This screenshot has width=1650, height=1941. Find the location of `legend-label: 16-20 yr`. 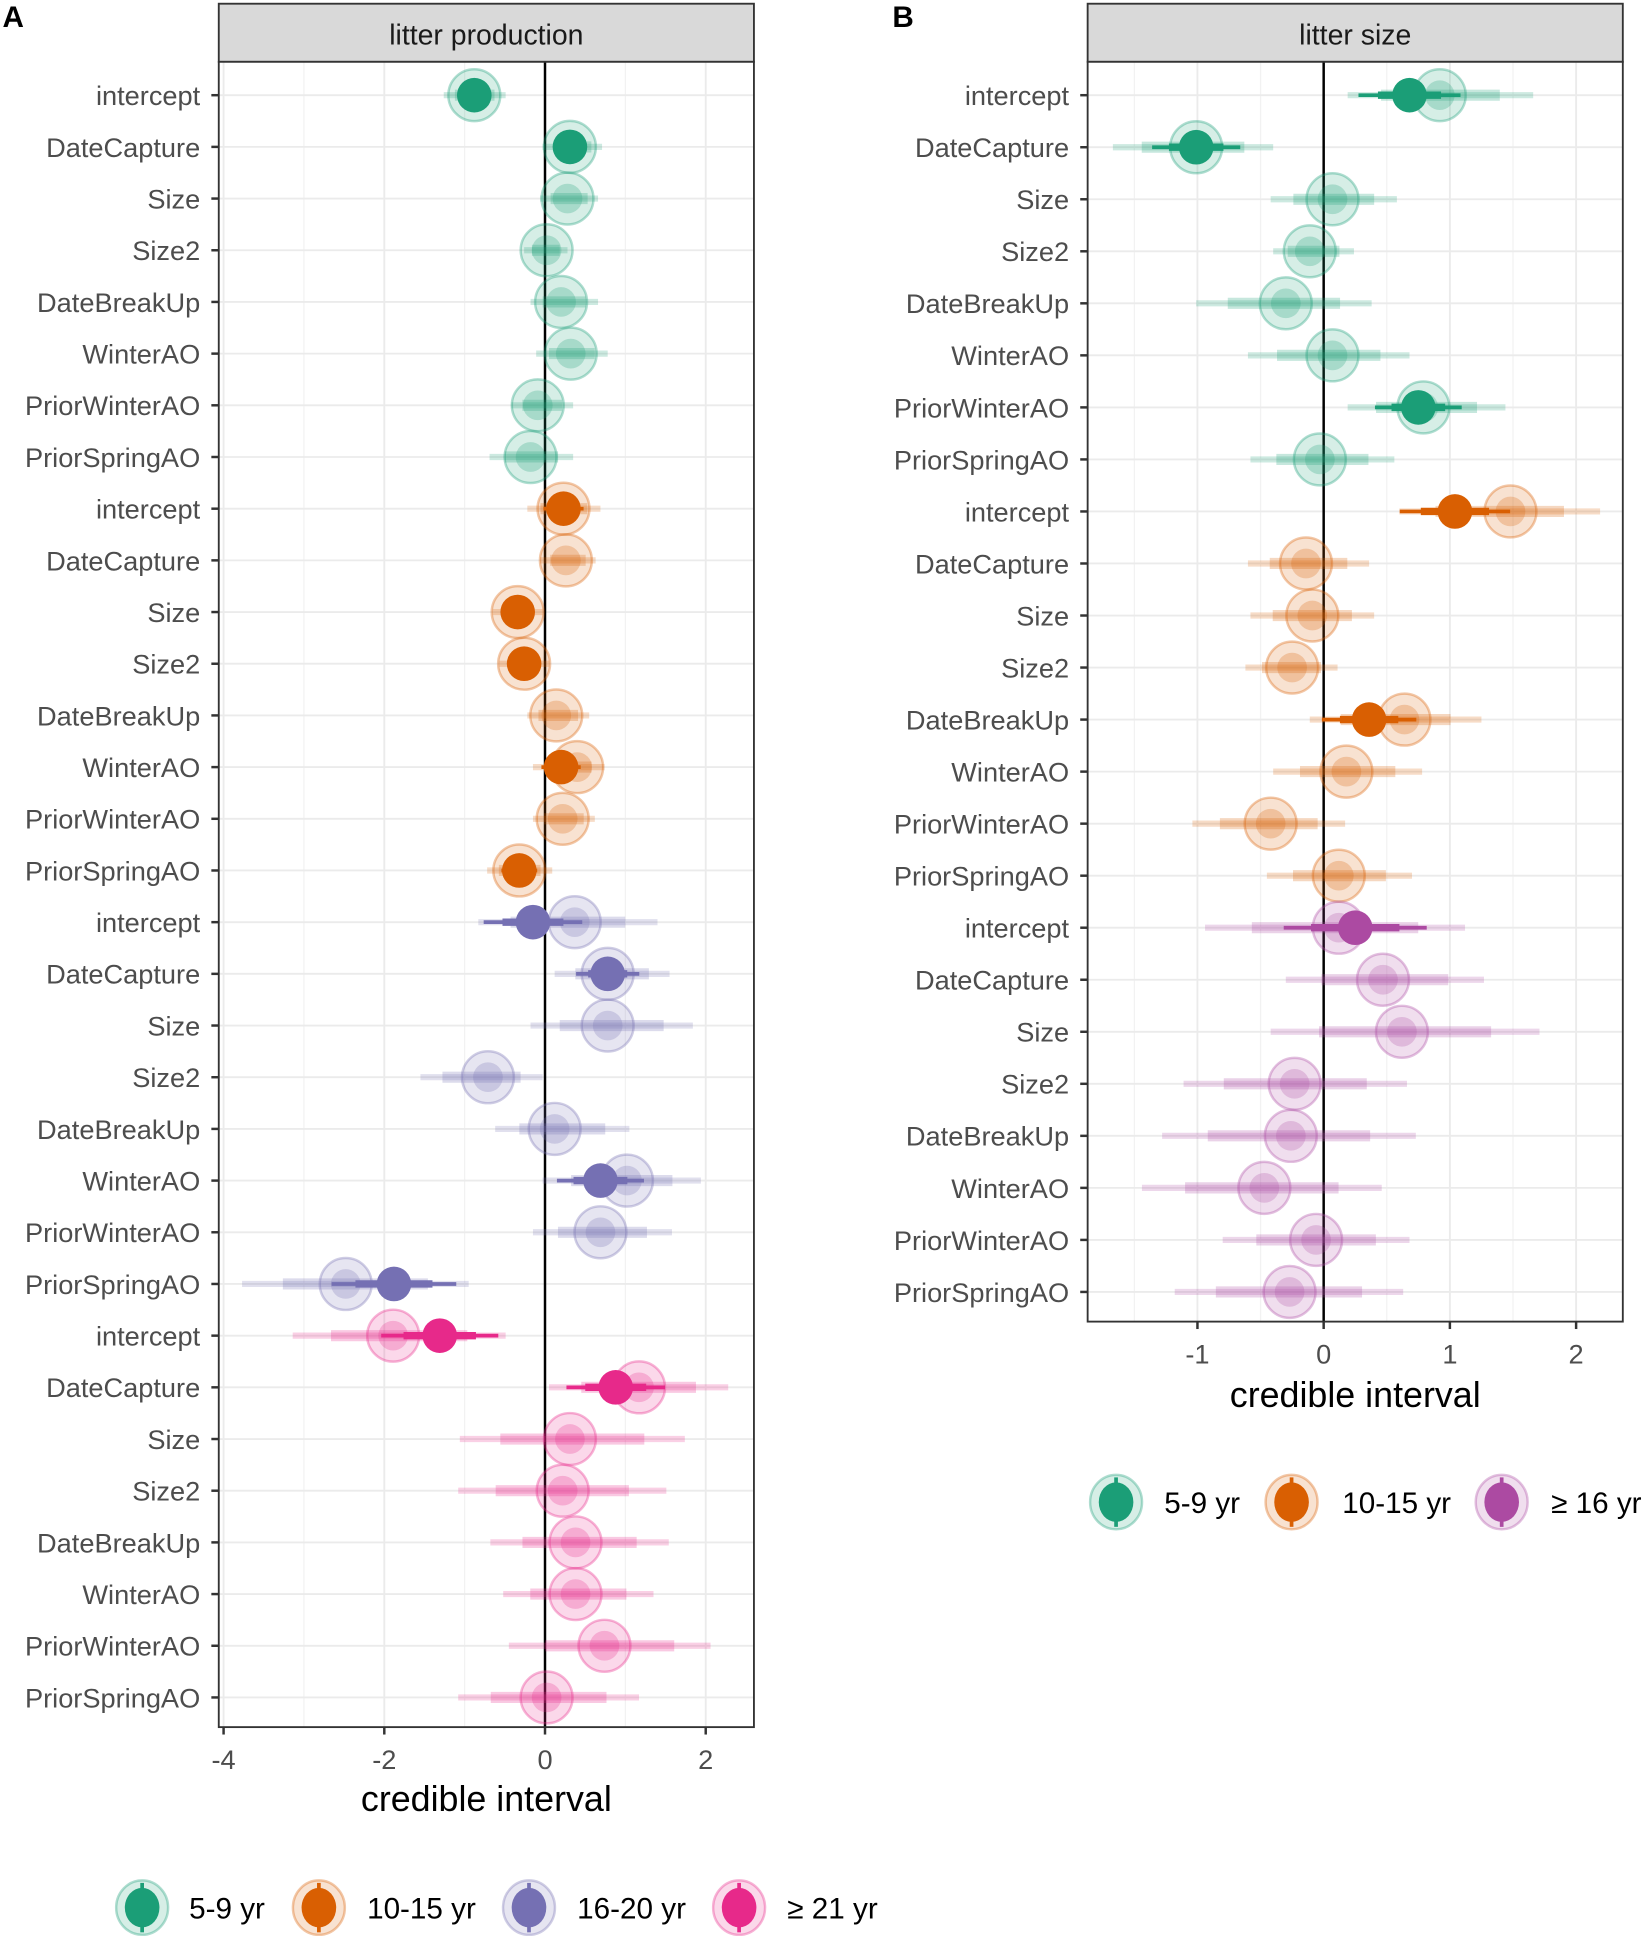

legend-label: 16-20 yr is located at coordinates (631, 1909).